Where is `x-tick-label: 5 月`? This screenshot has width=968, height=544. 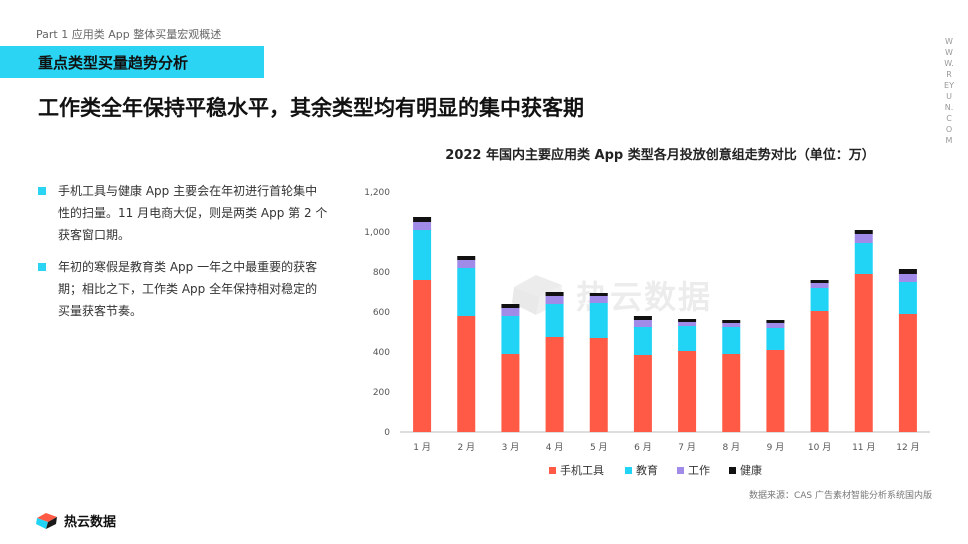 x-tick-label: 5 月 is located at coordinates (599, 447).